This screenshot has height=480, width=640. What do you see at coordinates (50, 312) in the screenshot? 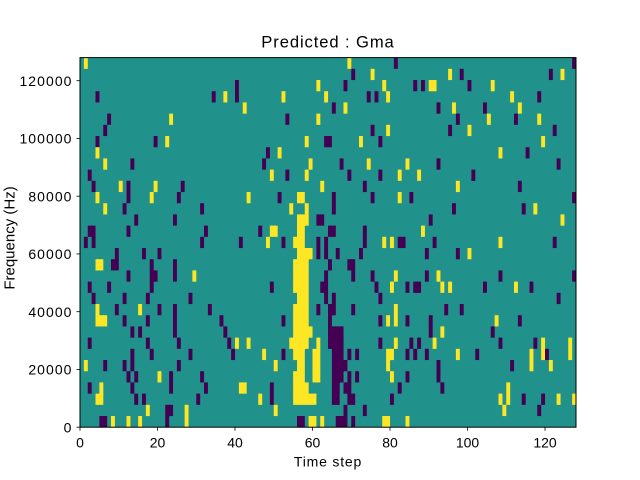
I see `svg-text: 40000` at bounding box center [50, 312].